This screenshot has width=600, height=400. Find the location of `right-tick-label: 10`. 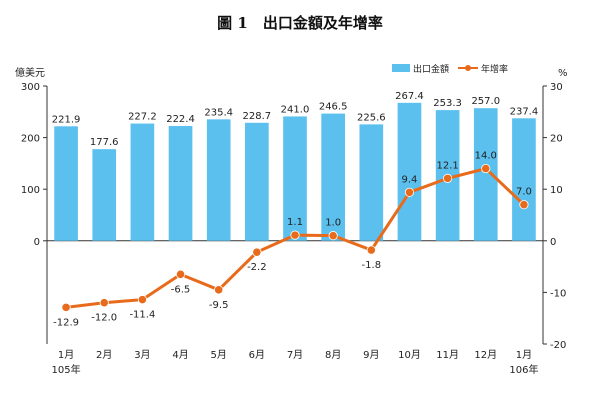

right-tick-label: 10 is located at coordinates (556, 190).